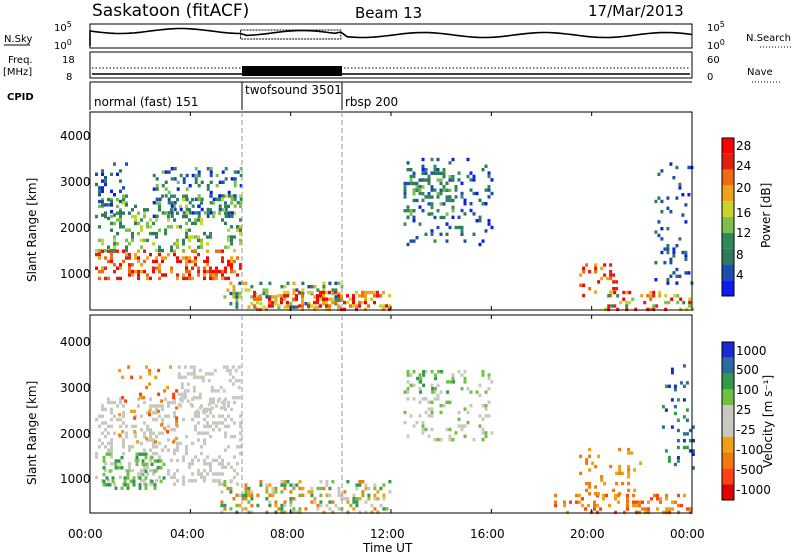  What do you see at coordinates (743, 146) in the screenshot?
I see `power-cbar-tick-28: 28` at bounding box center [743, 146].